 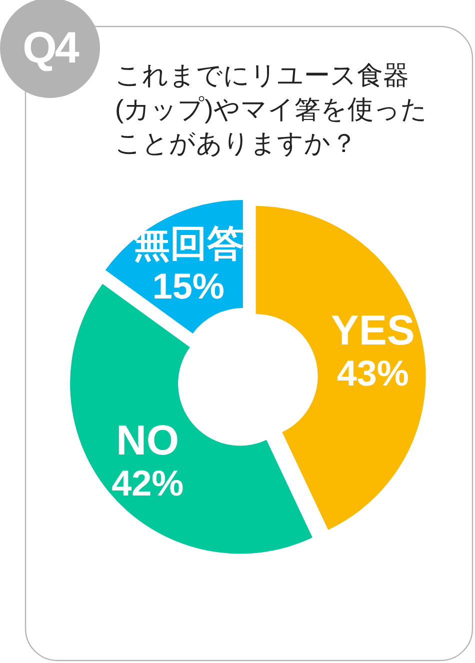 What do you see at coordinates (148, 483) in the screenshot?
I see `data-label: 42%` at bounding box center [148, 483].